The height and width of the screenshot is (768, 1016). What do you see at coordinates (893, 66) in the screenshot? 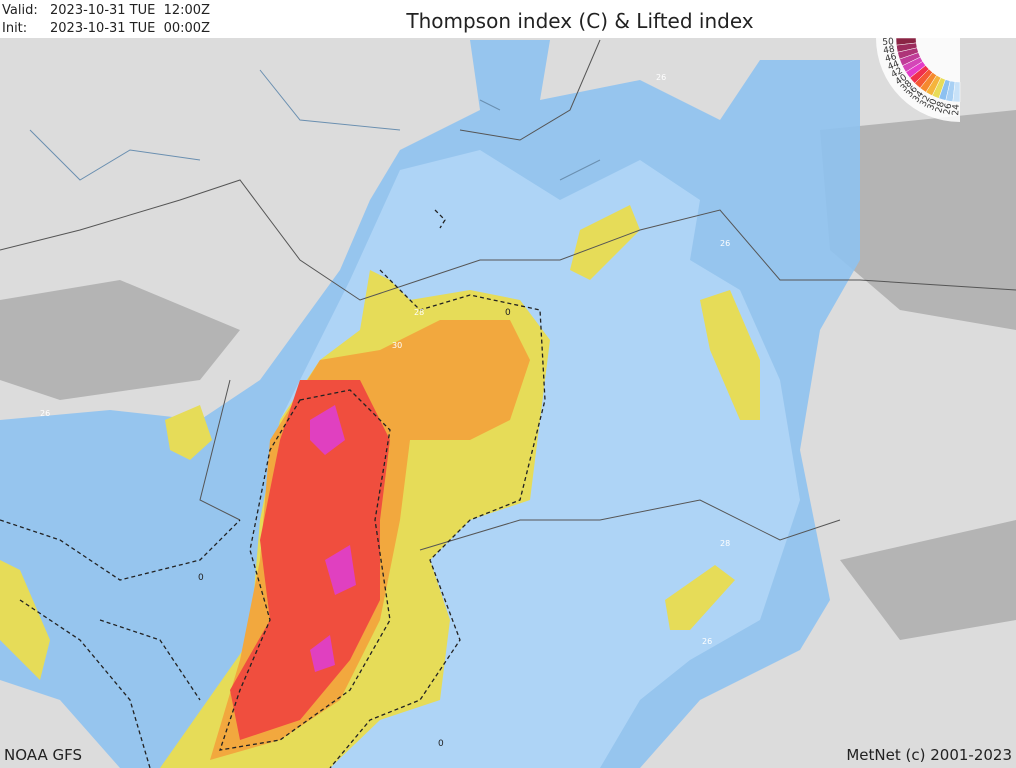
I see `legend-label: 44` at bounding box center [893, 66].